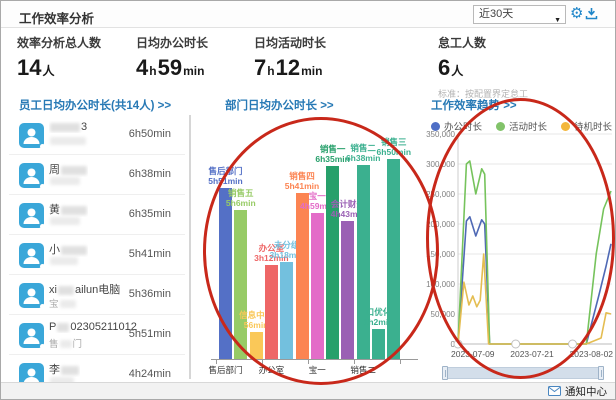  I want to click on employee-department: 售门, so click(66, 344).